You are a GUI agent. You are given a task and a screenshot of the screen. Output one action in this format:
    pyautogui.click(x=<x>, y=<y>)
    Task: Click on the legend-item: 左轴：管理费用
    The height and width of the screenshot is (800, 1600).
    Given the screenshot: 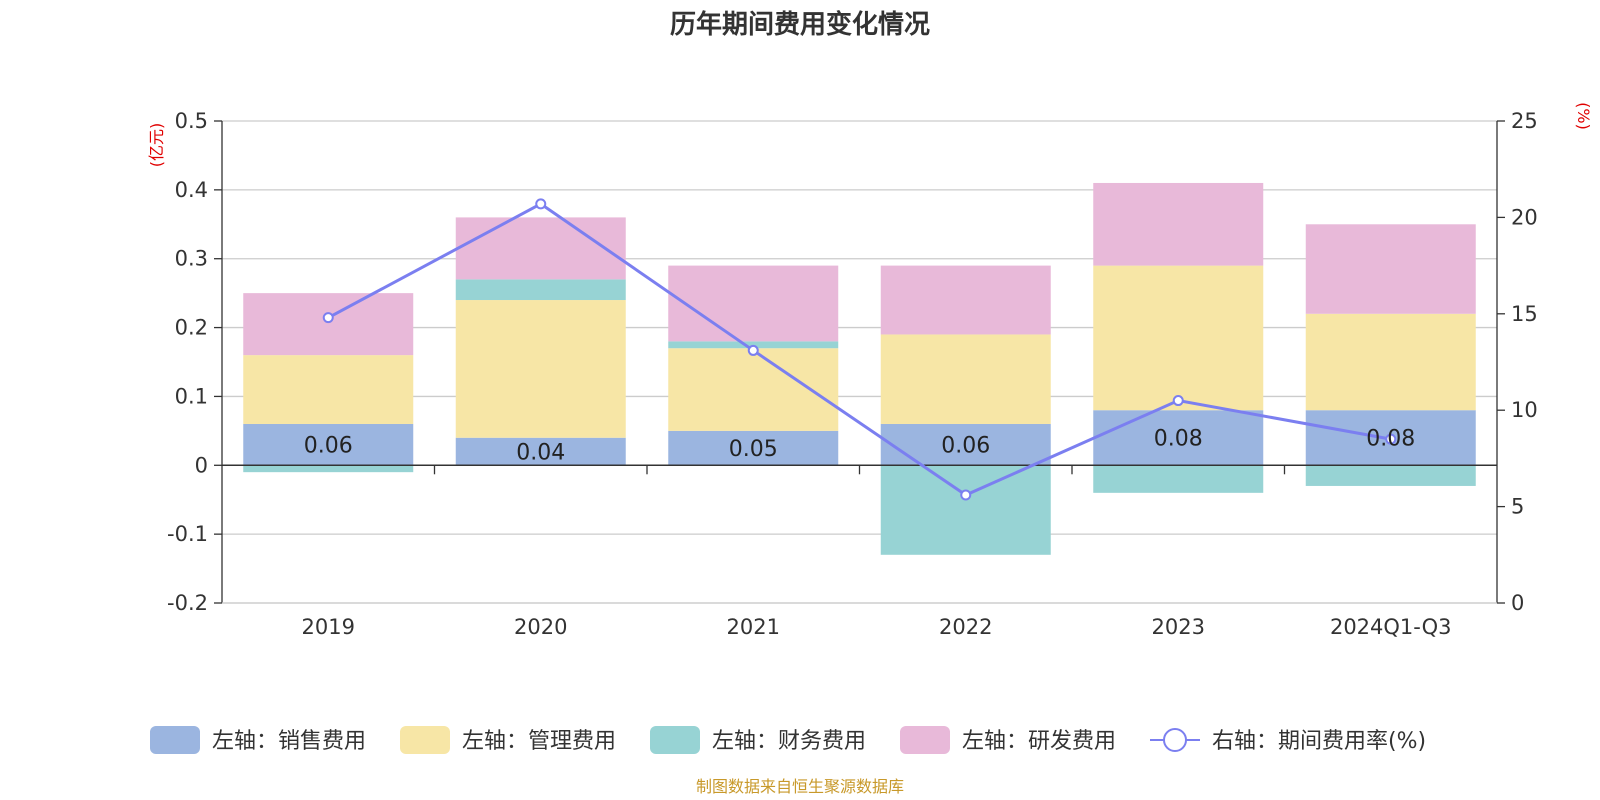 What is the action you would take?
    pyautogui.click(x=508, y=740)
    